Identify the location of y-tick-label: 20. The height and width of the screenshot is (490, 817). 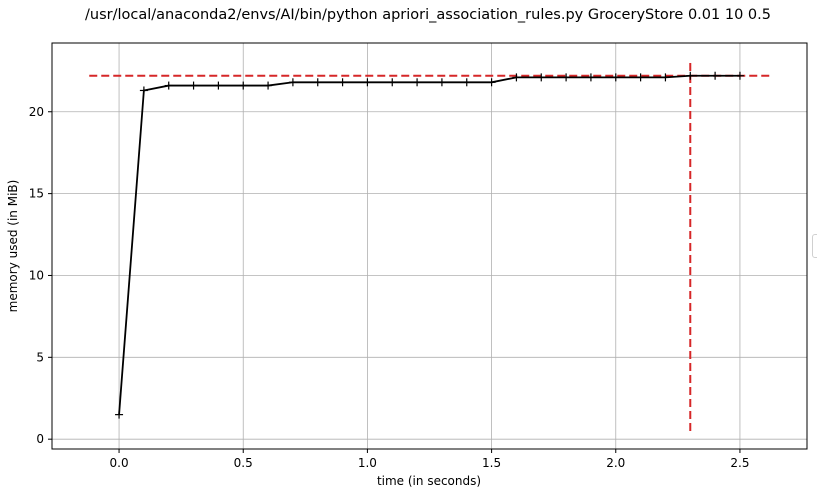
(36, 112).